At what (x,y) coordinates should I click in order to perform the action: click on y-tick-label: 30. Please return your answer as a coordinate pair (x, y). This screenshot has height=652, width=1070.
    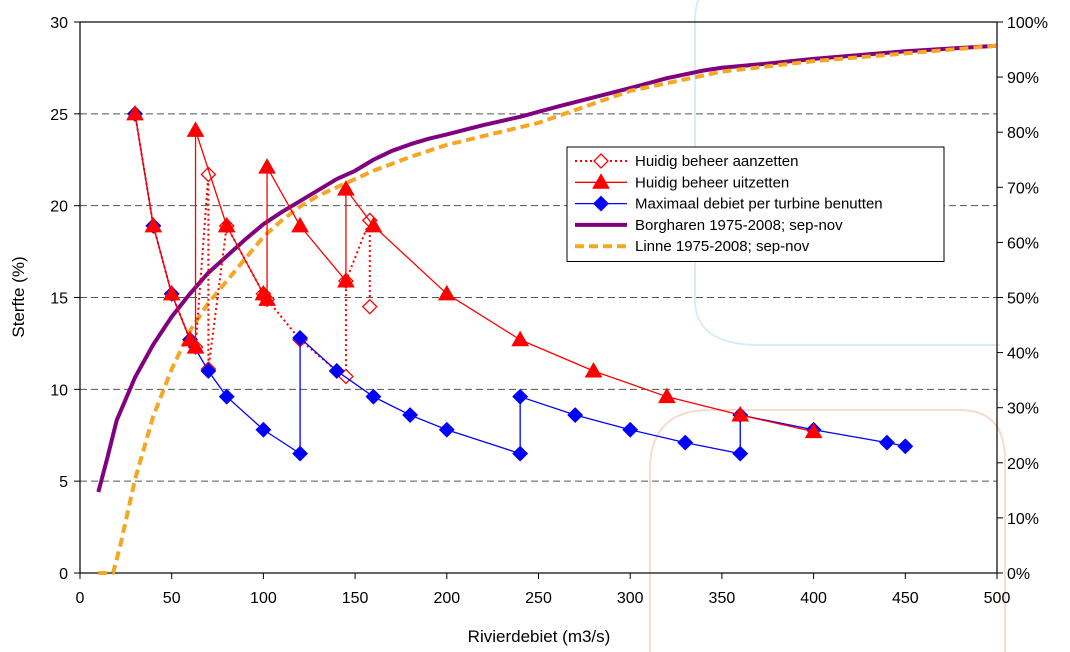
    Looking at the image, I should click on (59, 23).